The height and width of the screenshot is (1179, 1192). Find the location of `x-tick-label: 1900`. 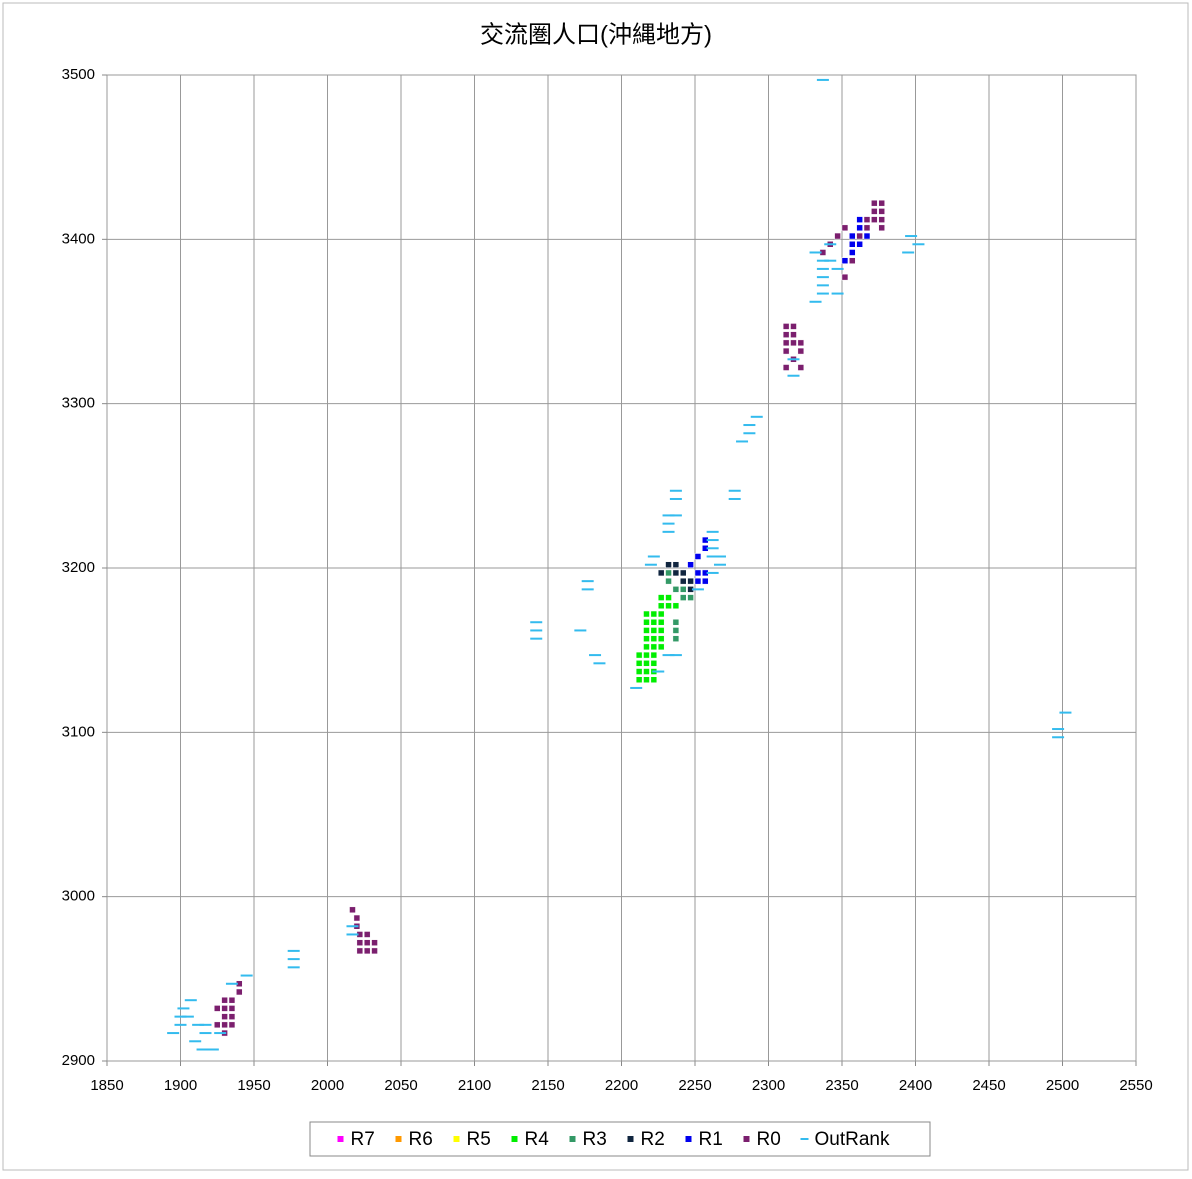

x-tick-label: 1900 is located at coordinates (180, 1085).